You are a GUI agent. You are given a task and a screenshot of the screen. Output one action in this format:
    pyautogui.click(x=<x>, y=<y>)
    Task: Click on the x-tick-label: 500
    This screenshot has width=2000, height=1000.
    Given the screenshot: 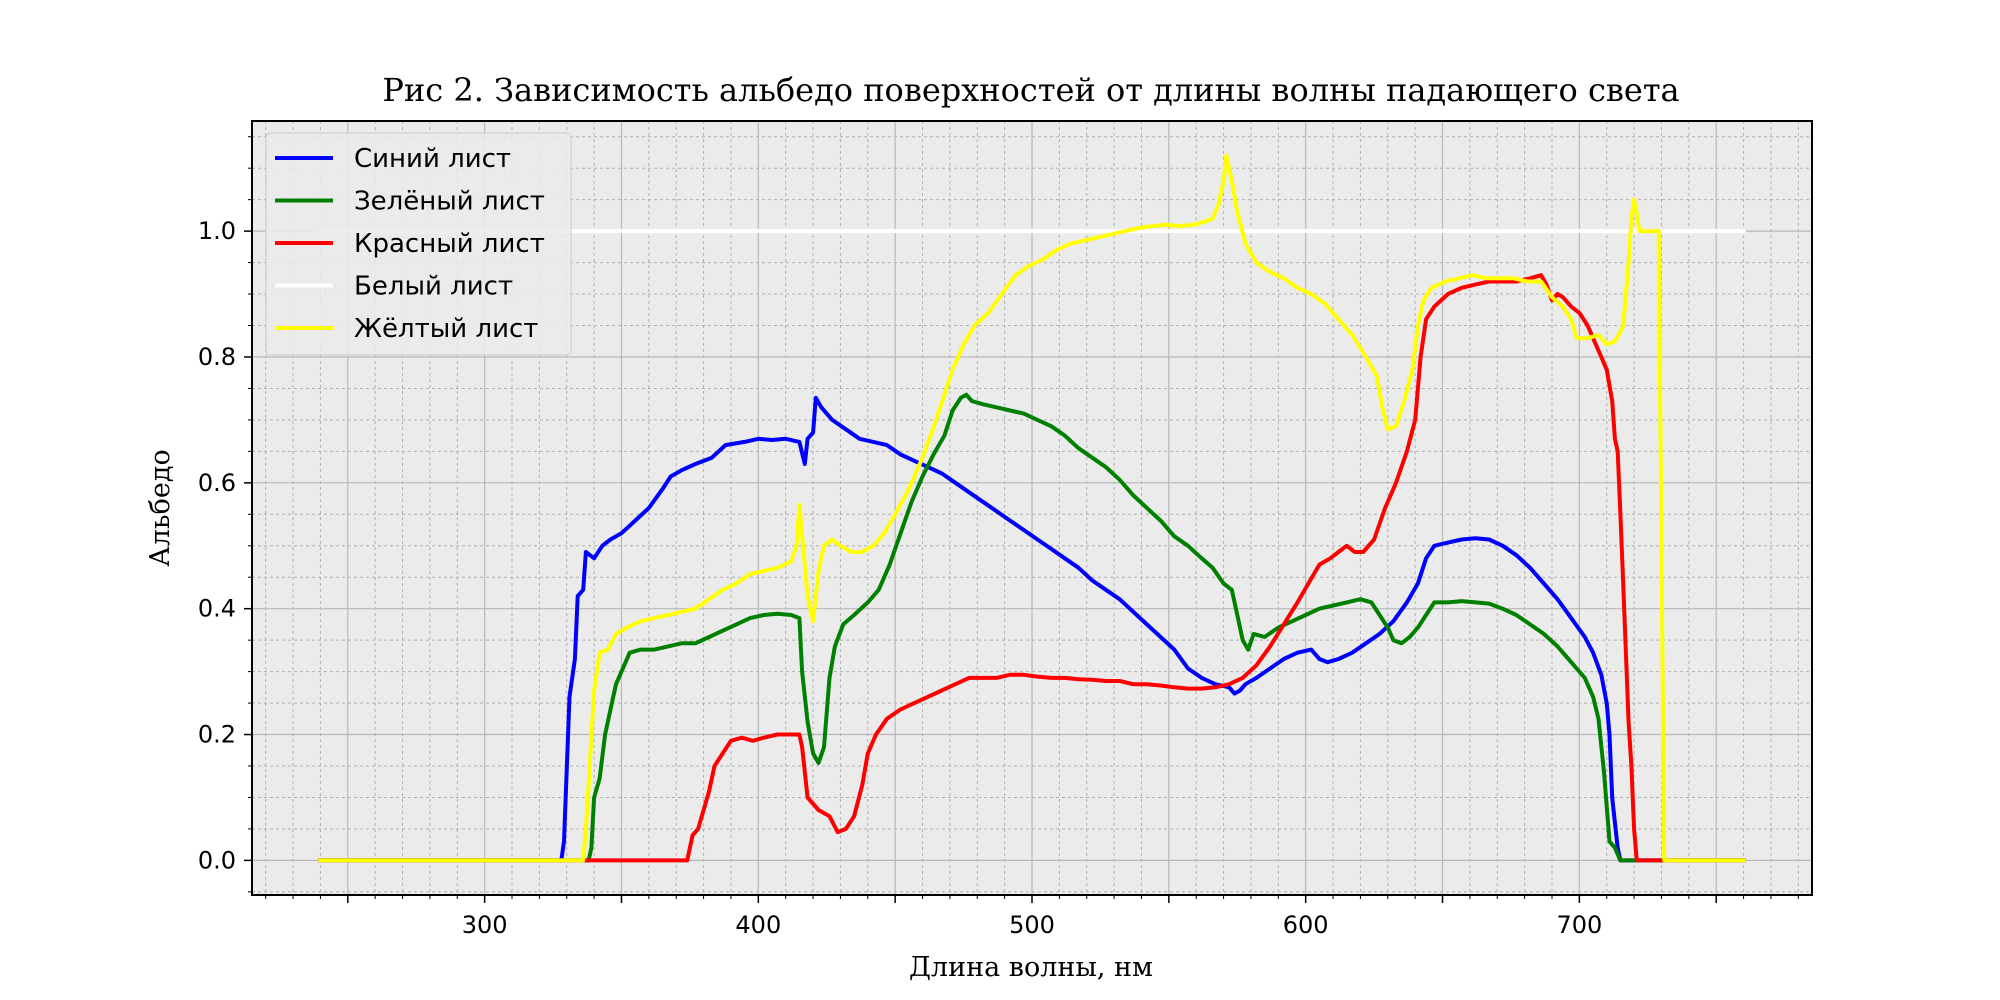 What is the action you would take?
    pyautogui.click(x=1032, y=925)
    